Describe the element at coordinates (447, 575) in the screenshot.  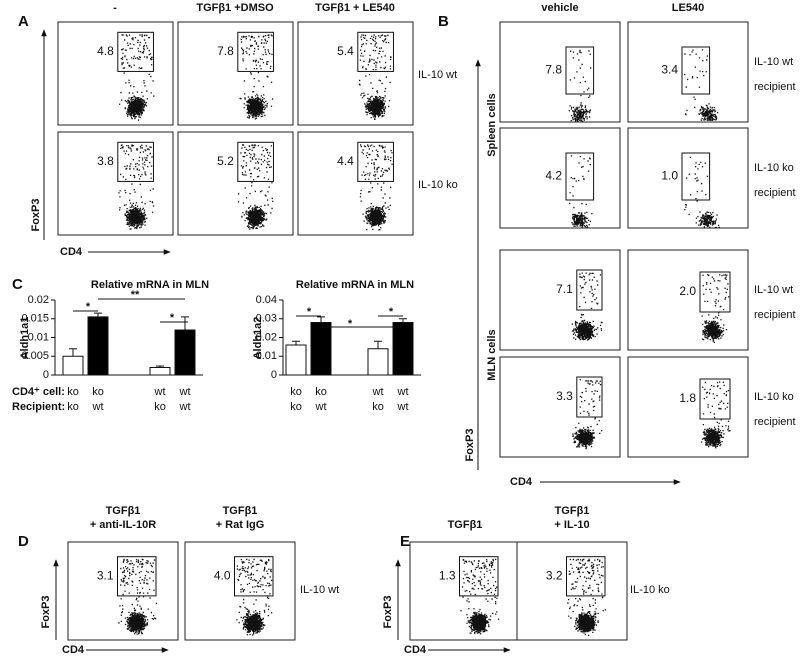
I see `gate-percent: 1.3` at that location.